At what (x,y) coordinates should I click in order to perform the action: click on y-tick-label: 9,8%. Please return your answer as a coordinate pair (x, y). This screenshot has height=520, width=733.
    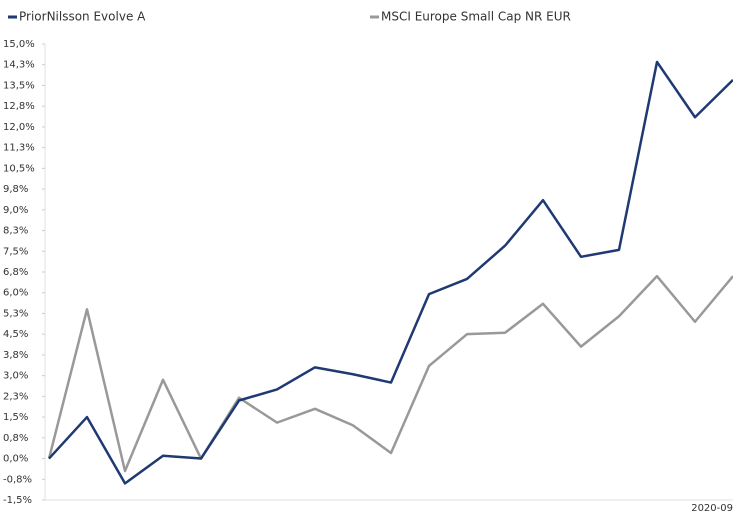
    Looking at the image, I should click on (15, 189).